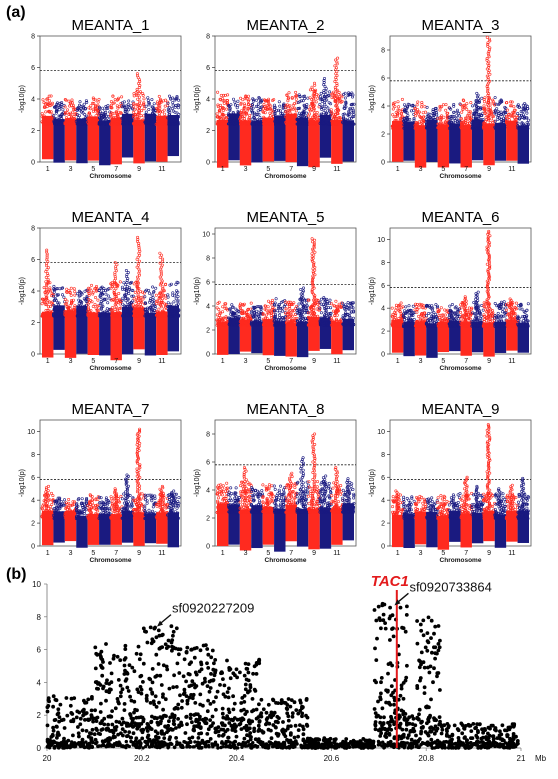 This screenshot has width=558, height=779. What do you see at coordinates (16, 12) in the screenshot?
I see `panel-a-label: (a)` at bounding box center [16, 12].